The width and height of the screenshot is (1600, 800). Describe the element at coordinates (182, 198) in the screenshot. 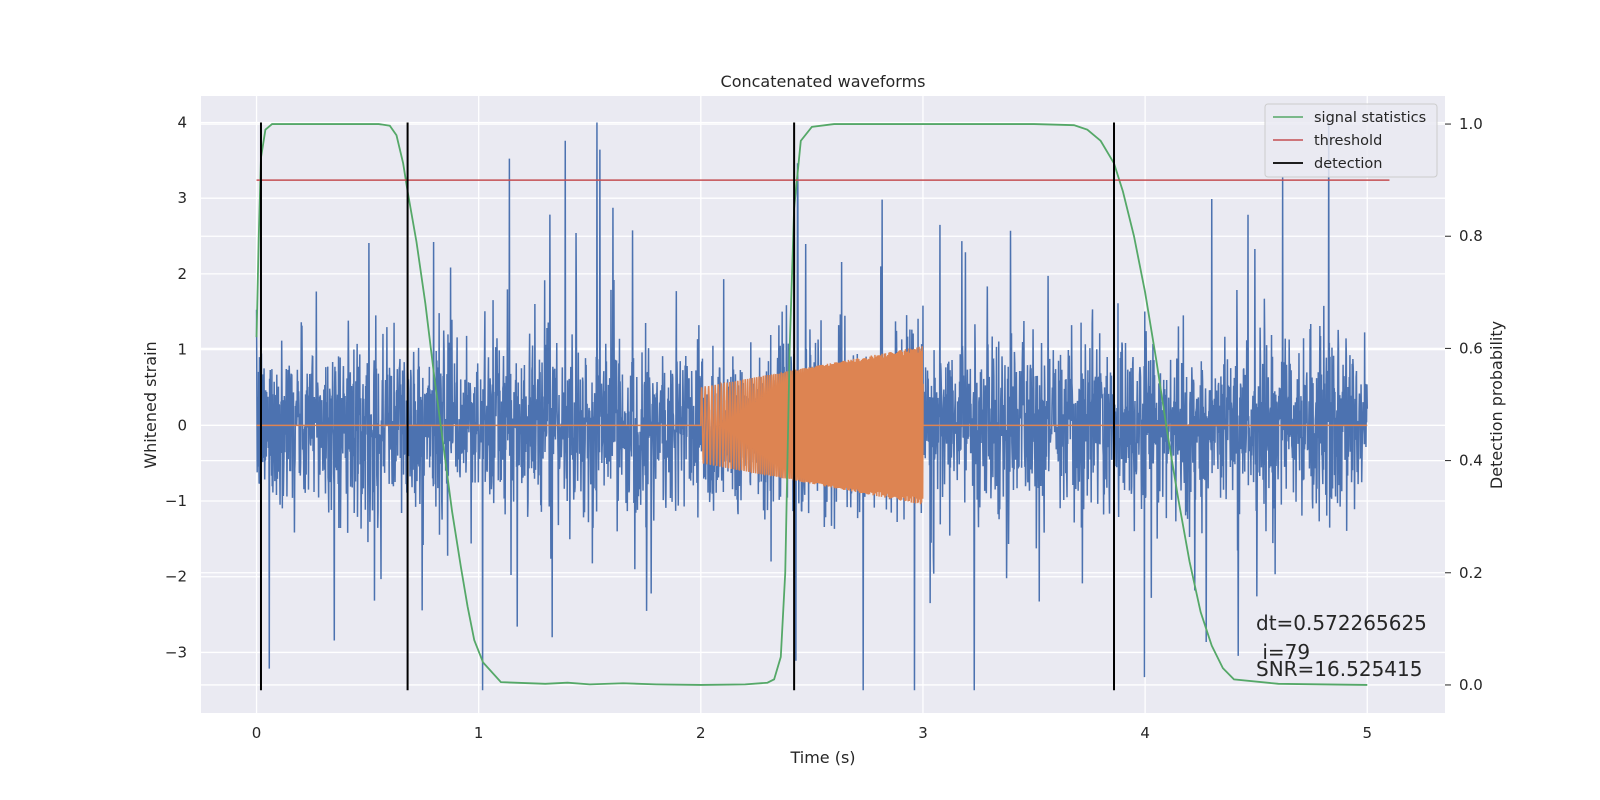

I see `y-tick-label-left: 3` at that location.